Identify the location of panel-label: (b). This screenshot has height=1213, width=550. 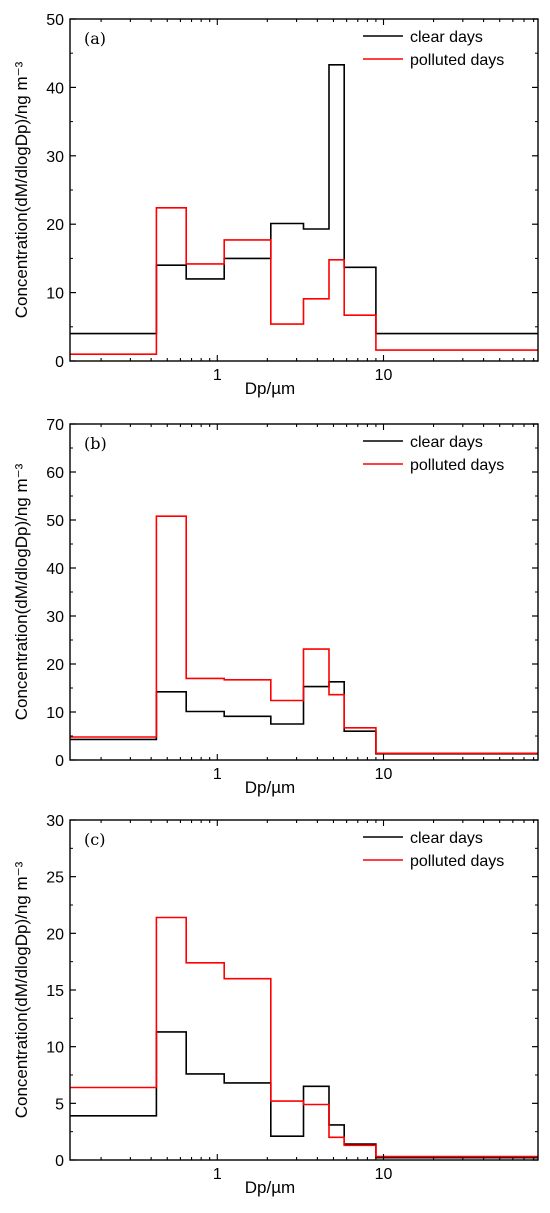
(95, 443).